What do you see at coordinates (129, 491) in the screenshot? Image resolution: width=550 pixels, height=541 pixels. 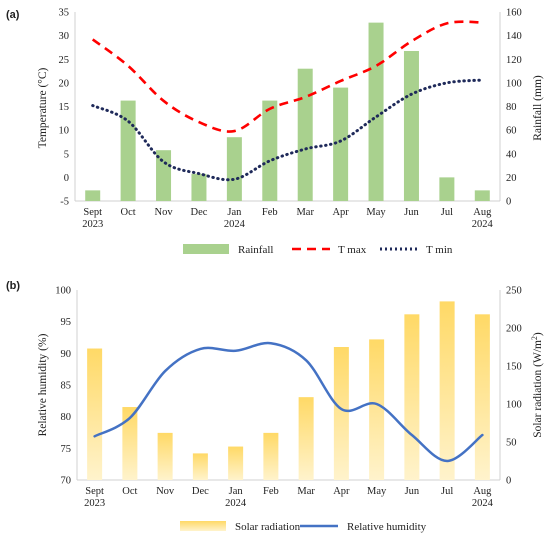 I see `panel-b-xtick-month: Oct` at bounding box center [129, 491].